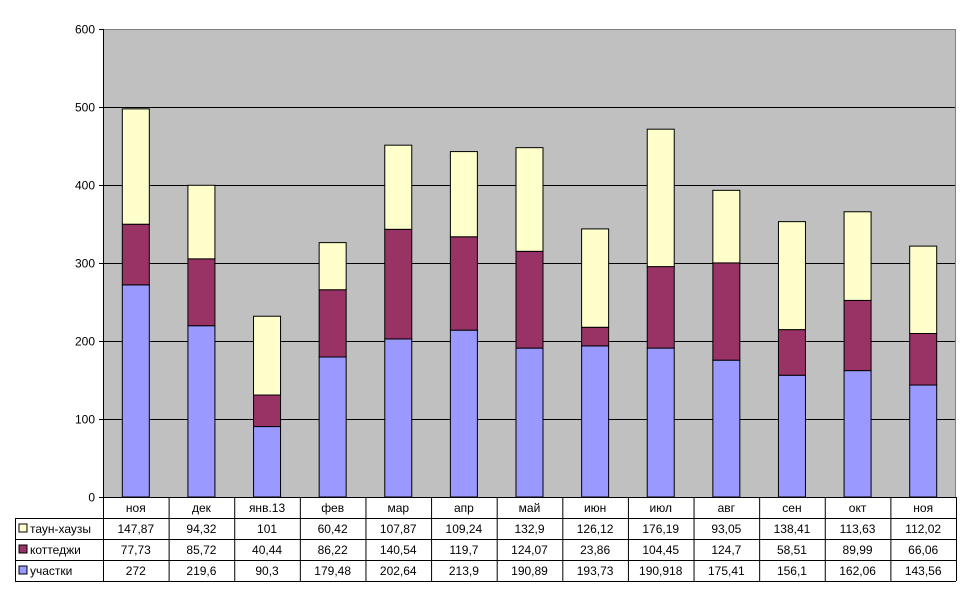 The image size is (972, 599). What do you see at coordinates (201, 292) in the screenshot?
I see `bar-коттеджи-1` at bounding box center [201, 292].